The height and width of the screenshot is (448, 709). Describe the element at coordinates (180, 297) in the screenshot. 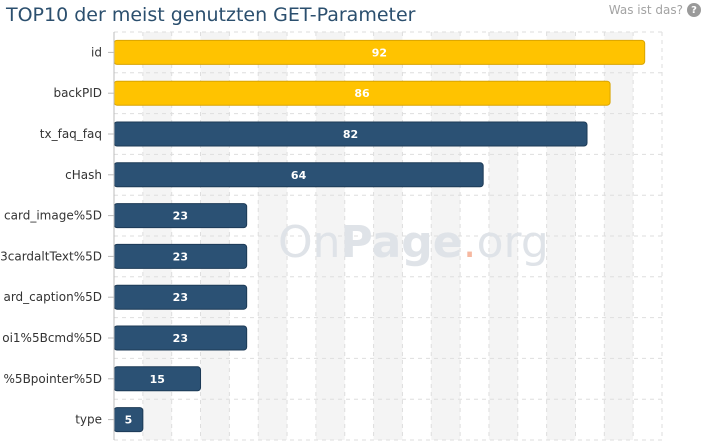

I see `data-label-6: 23` at that location.